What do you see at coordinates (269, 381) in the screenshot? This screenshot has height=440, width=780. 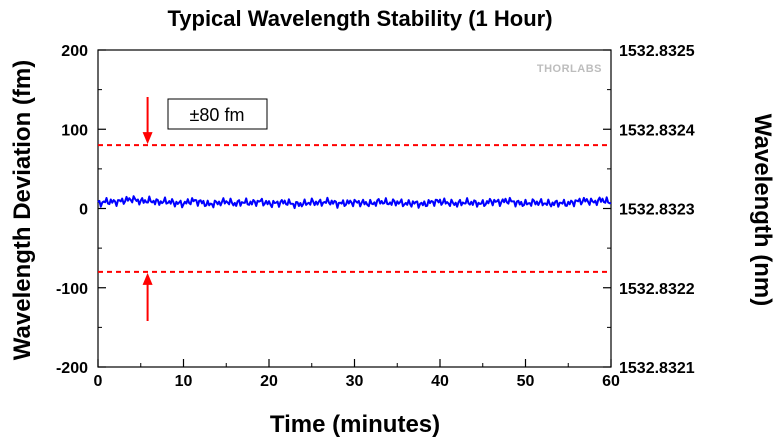 I see `x-tick-label: 20` at bounding box center [269, 381].